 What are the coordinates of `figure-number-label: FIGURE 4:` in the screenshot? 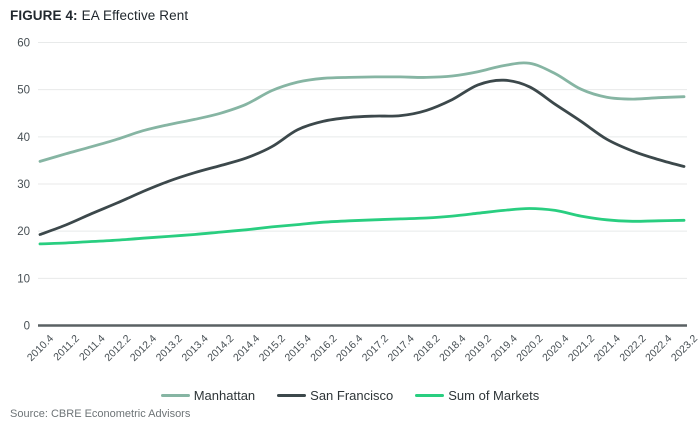 It's located at (44, 15).